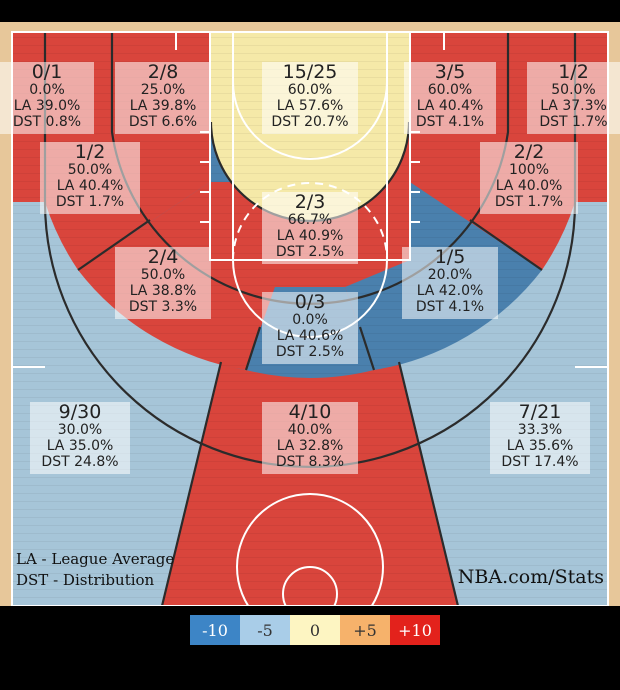 The height and width of the screenshot is (690, 620). Describe the element at coordinates (47, 72) in the screenshot. I see `zone-made-attempts: 0/1` at that location.